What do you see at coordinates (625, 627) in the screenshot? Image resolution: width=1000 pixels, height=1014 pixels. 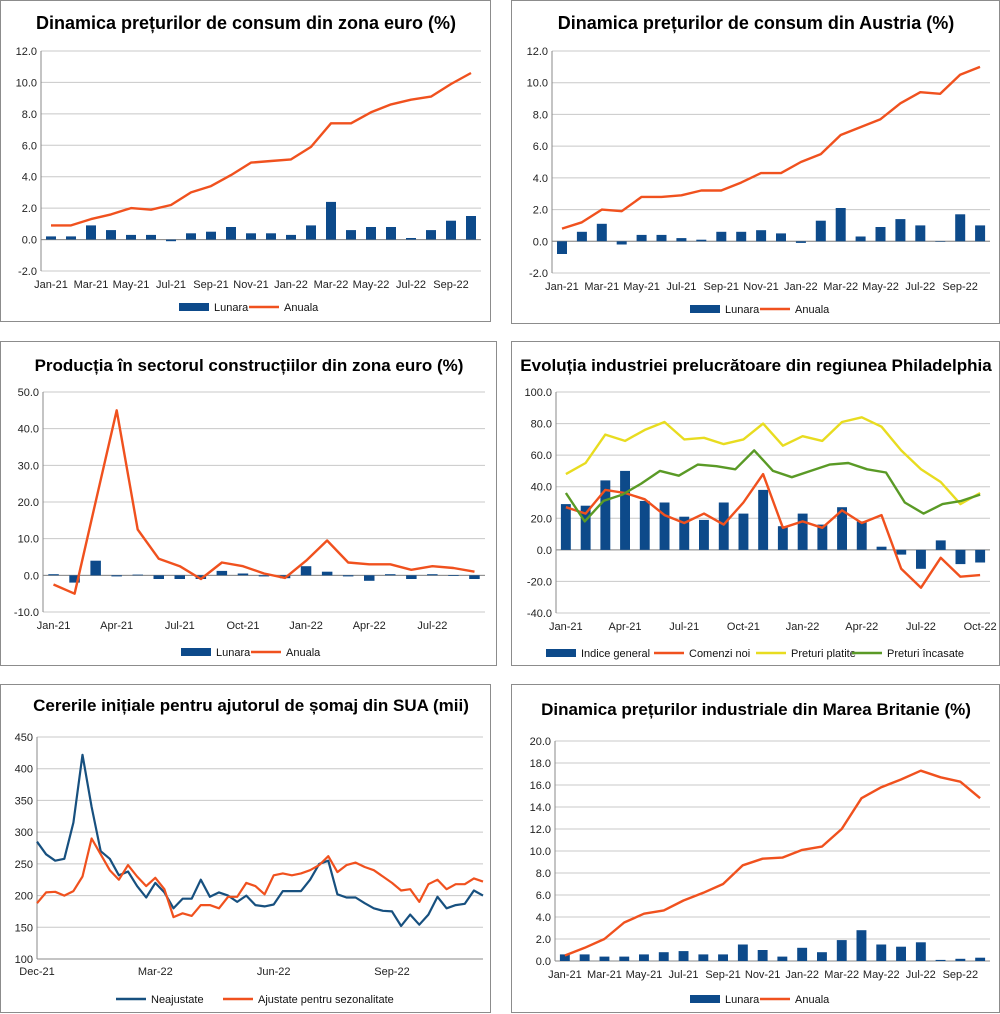 I see `x-tick-label: Apr-21` at bounding box center [625, 627].